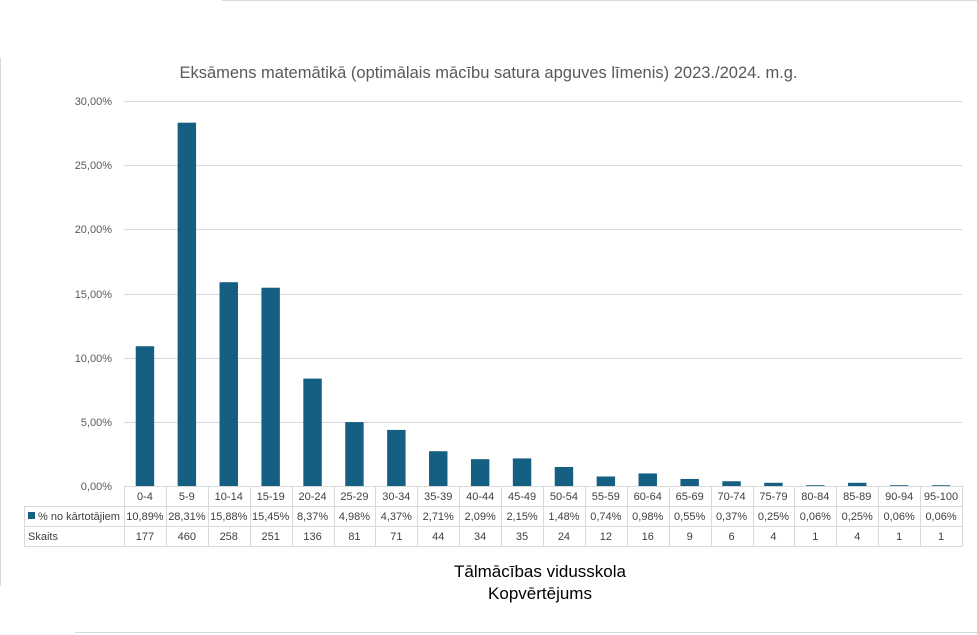 Image resolution: width=977 pixels, height=635 pixels. What do you see at coordinates (564, 497) in the screenshot?
I see `category-label: 50-54` at bounding box center [564, 497].